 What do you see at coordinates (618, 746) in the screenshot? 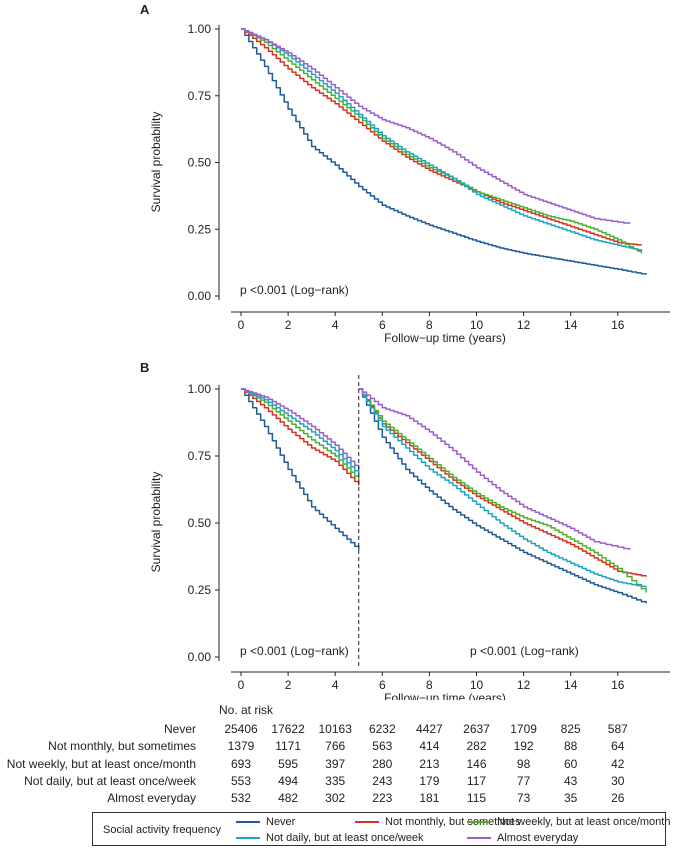
I see `risk-cell: 64` at bounding box center [618, 746].